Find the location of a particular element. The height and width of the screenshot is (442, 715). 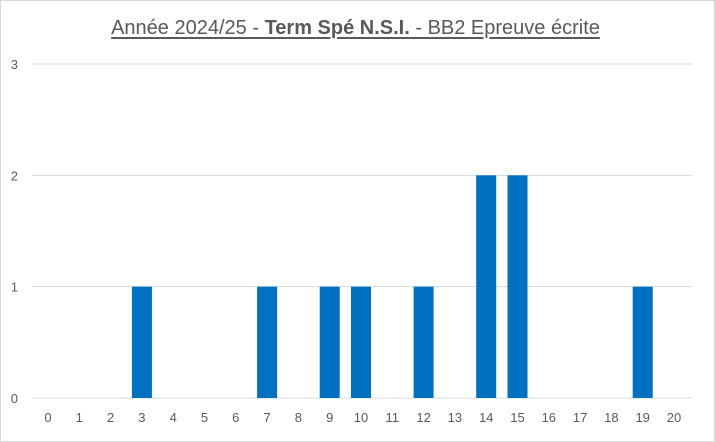

x-tick-label: 1 is located at coordinates (79, 417).